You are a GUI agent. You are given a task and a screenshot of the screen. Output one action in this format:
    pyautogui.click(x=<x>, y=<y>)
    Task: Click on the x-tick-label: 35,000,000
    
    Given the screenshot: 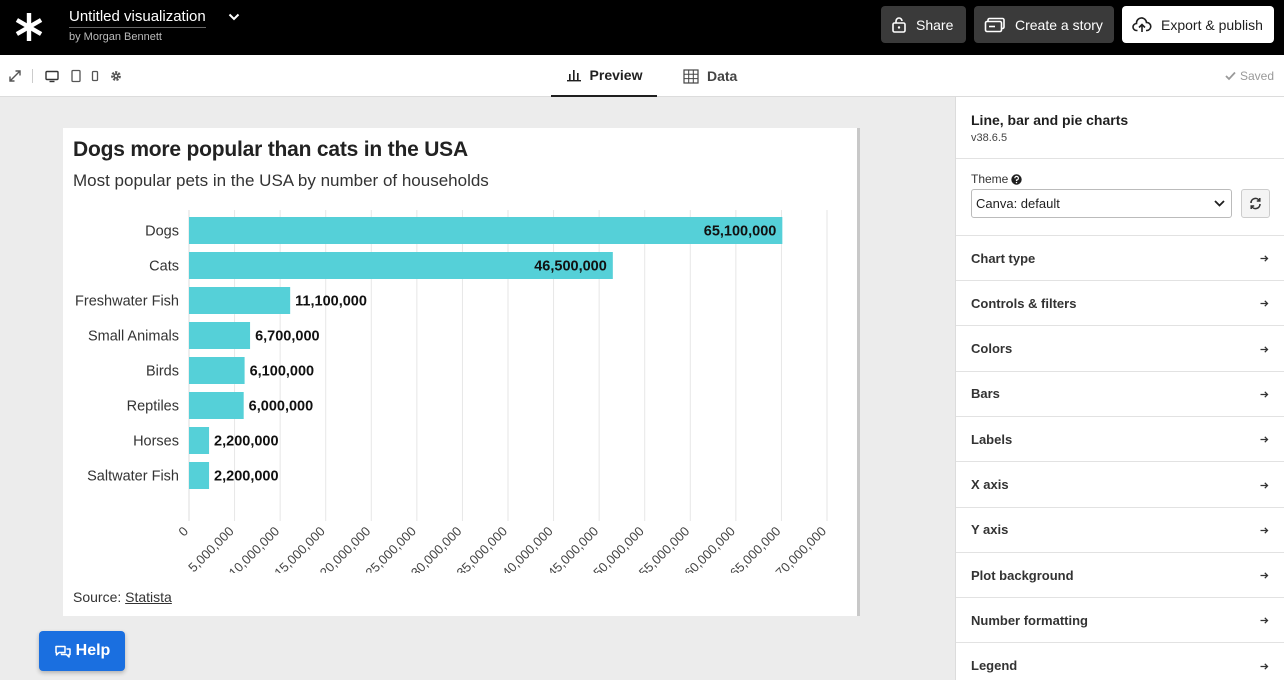 What is the action you would take?
    pyautogui.click(x=481, y=548)
    